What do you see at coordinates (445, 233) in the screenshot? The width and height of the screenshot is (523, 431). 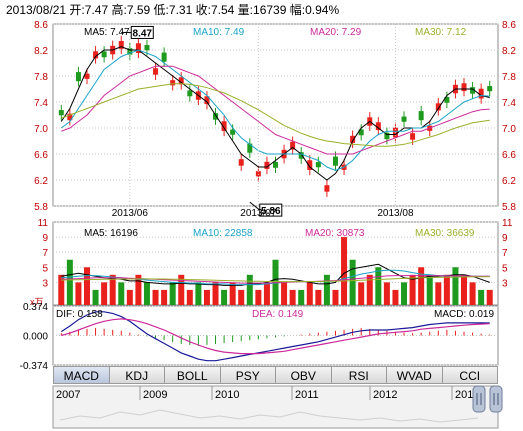 I see `volume-legend-item-3: MA30: 36639` at bounding box center [445, 233].